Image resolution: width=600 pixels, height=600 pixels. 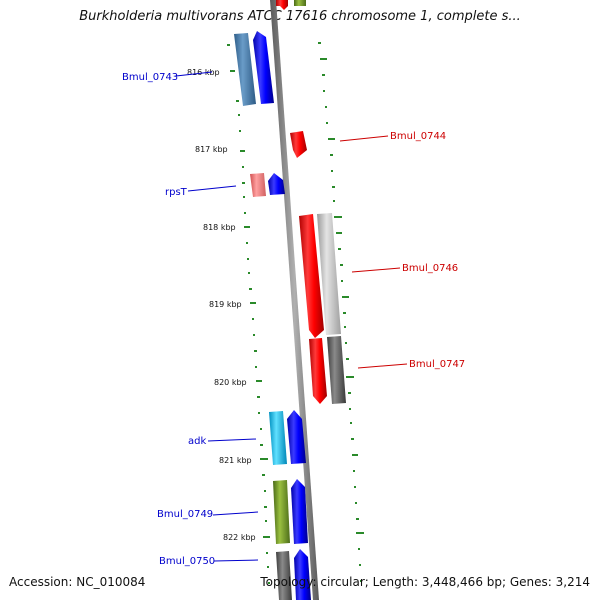 What do you see at coordinates (197, 441) in the screenshot?
I see `gene-label-adk: adk` at bounding box center [197, 441].